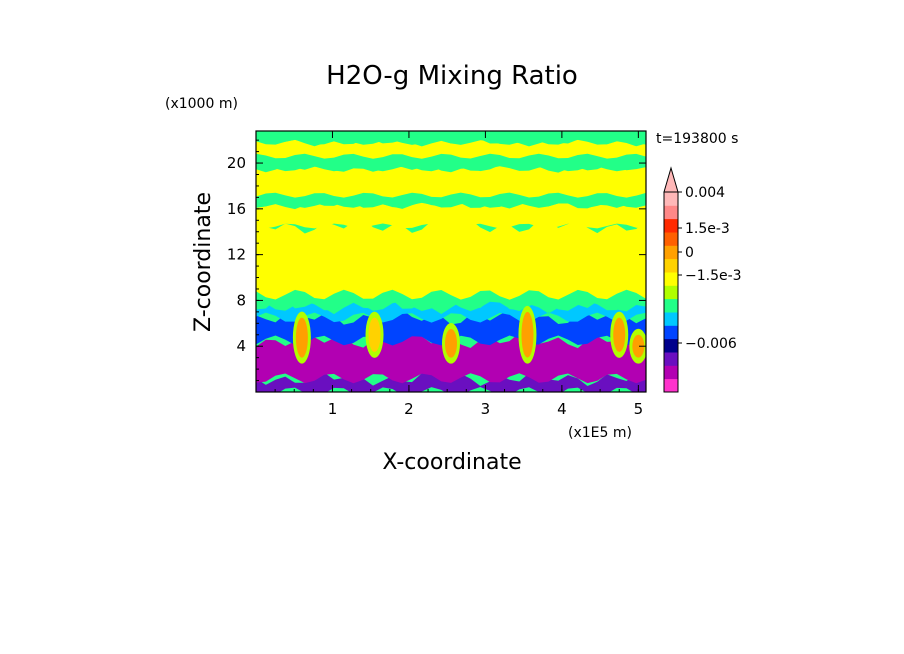 The width and height of the screenshot is (904, 654). Describe the element at coordinates (639, 409) in the screenshot. I see `x-tick-label: 5` at that location.